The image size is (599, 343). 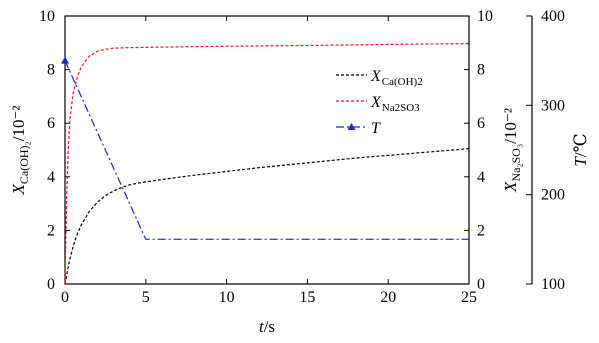 I want to click on y-right-inner-tick-label: 6, so click(x=481, y=123).